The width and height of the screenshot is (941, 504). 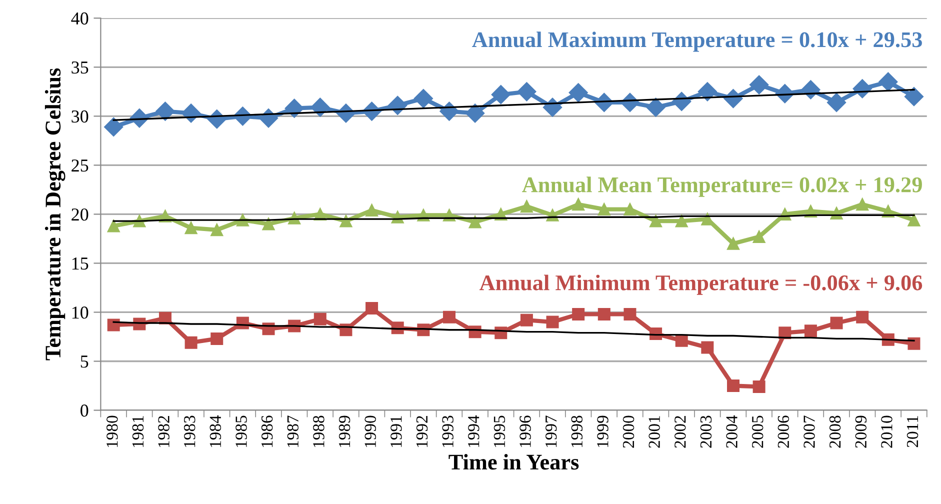 What do you see at coordinates (513, 462) in the screenshot?
I see `x-axis-title: Time in Years` at bounding box center [513, 462].